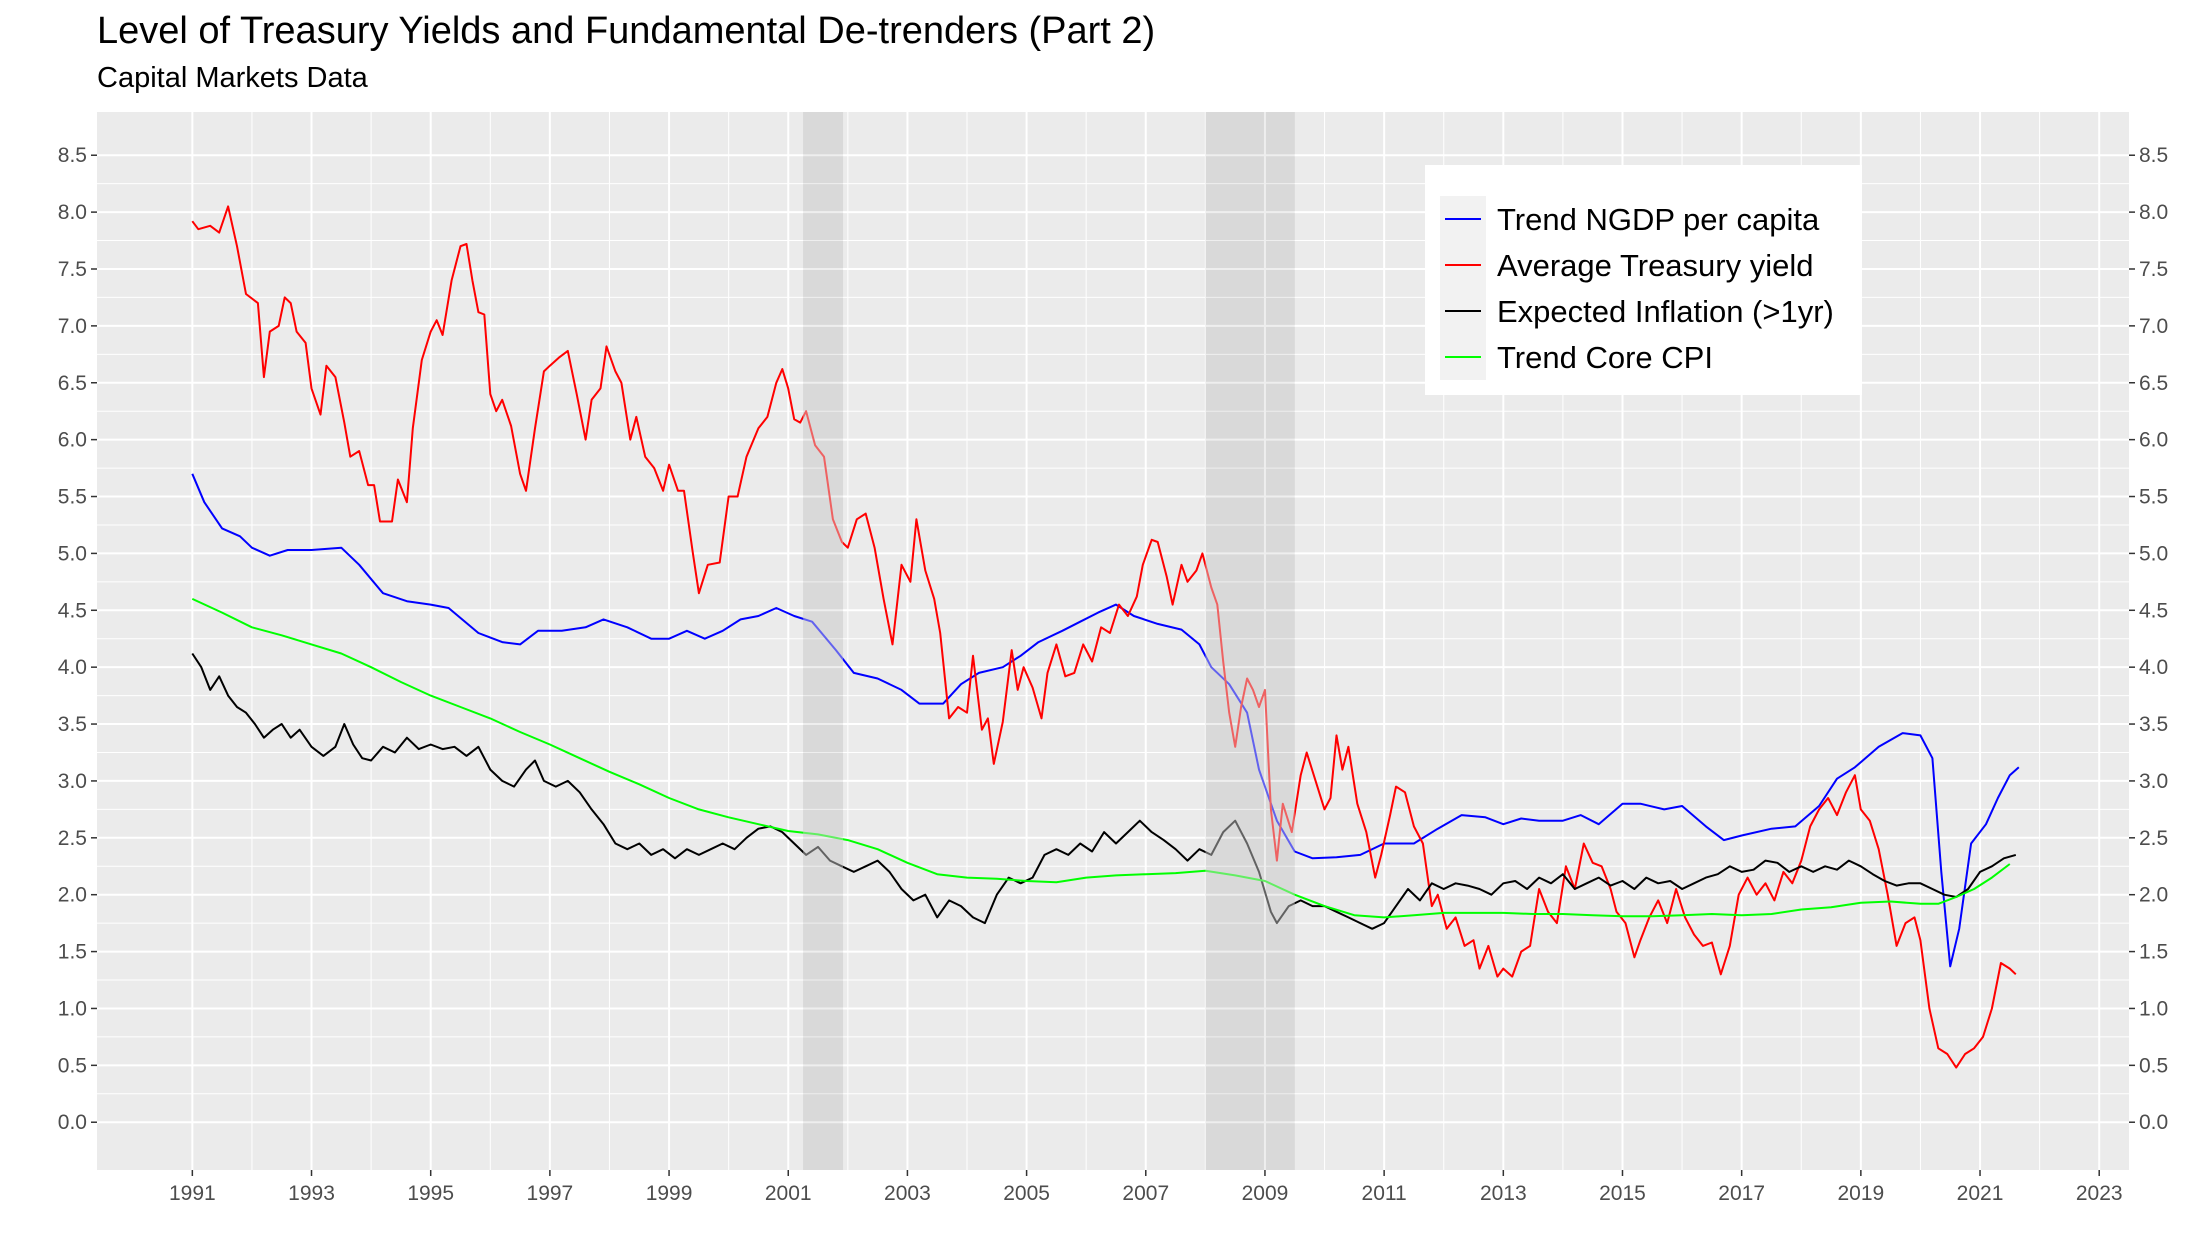  What do you see at coordinates (72, 667) in the screenshot?
I see `y-tick-label-left: 4.0` at bounding box center [72, 667].